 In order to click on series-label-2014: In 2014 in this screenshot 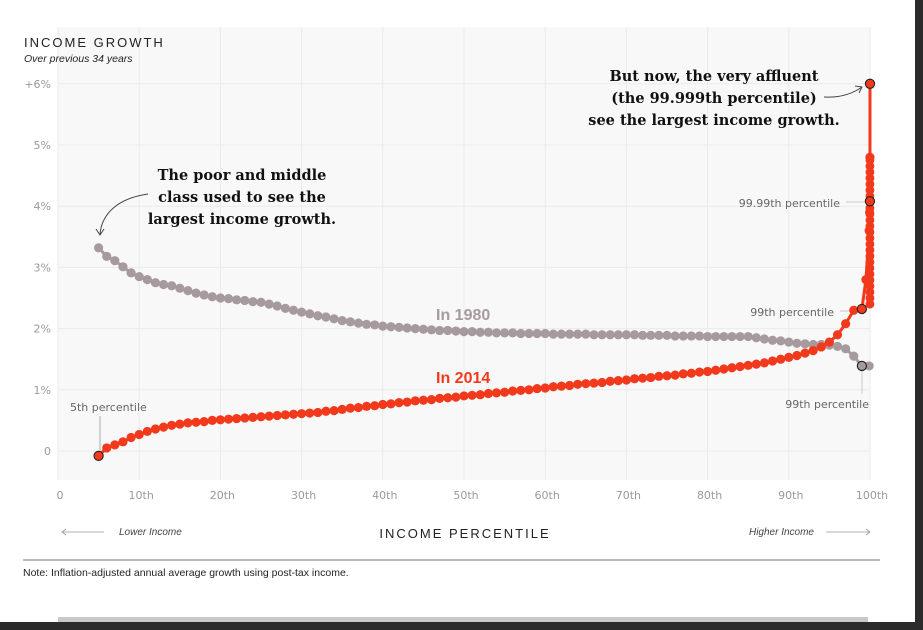, I will do `click(463, 378)`.